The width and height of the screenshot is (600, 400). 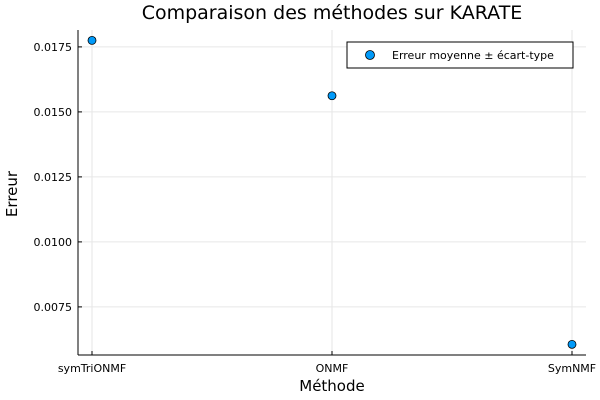 I want to click on chart-title: Comparaison des méthodes sur KARATE, so click(x=332, y=13).